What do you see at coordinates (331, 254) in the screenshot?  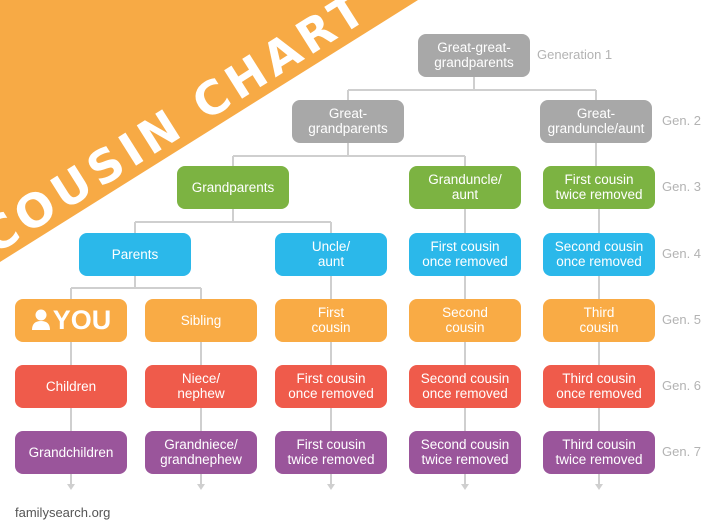 I see `relationship-node: Uncle/ aunt` at bounding box center [331, 254].